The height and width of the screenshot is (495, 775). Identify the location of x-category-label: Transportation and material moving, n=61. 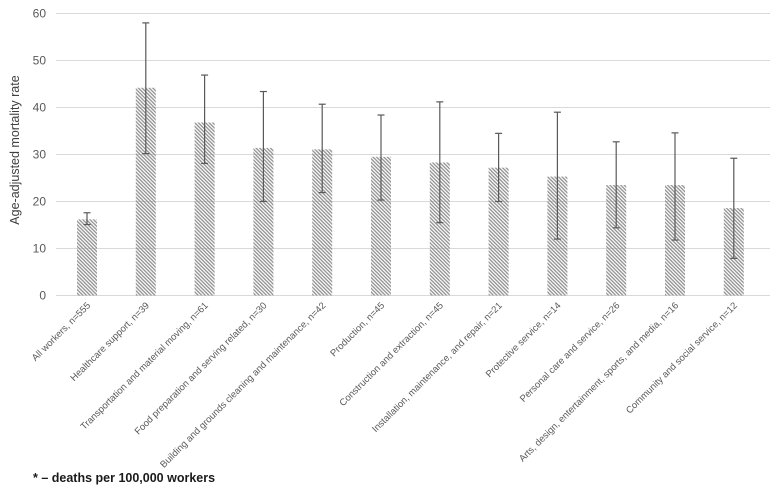
(145, 366).